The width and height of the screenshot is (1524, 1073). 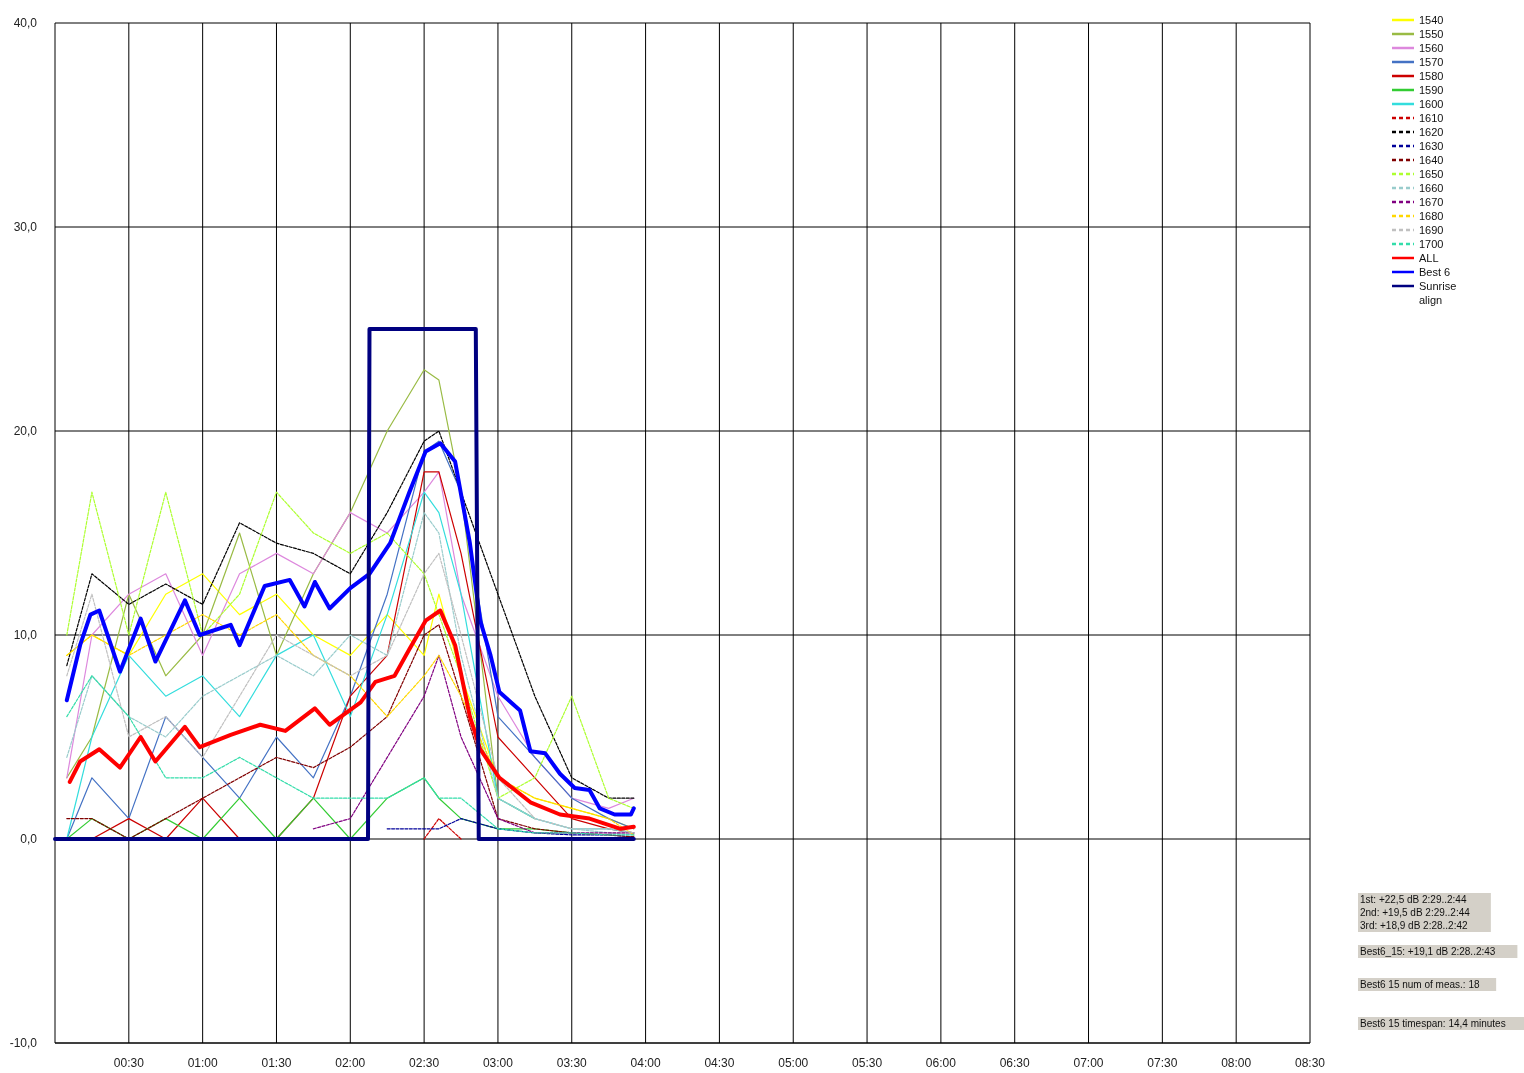 I want to click on text: Best6 15 timespan: 14,4 minutes, so click(x=1433, y=1023).